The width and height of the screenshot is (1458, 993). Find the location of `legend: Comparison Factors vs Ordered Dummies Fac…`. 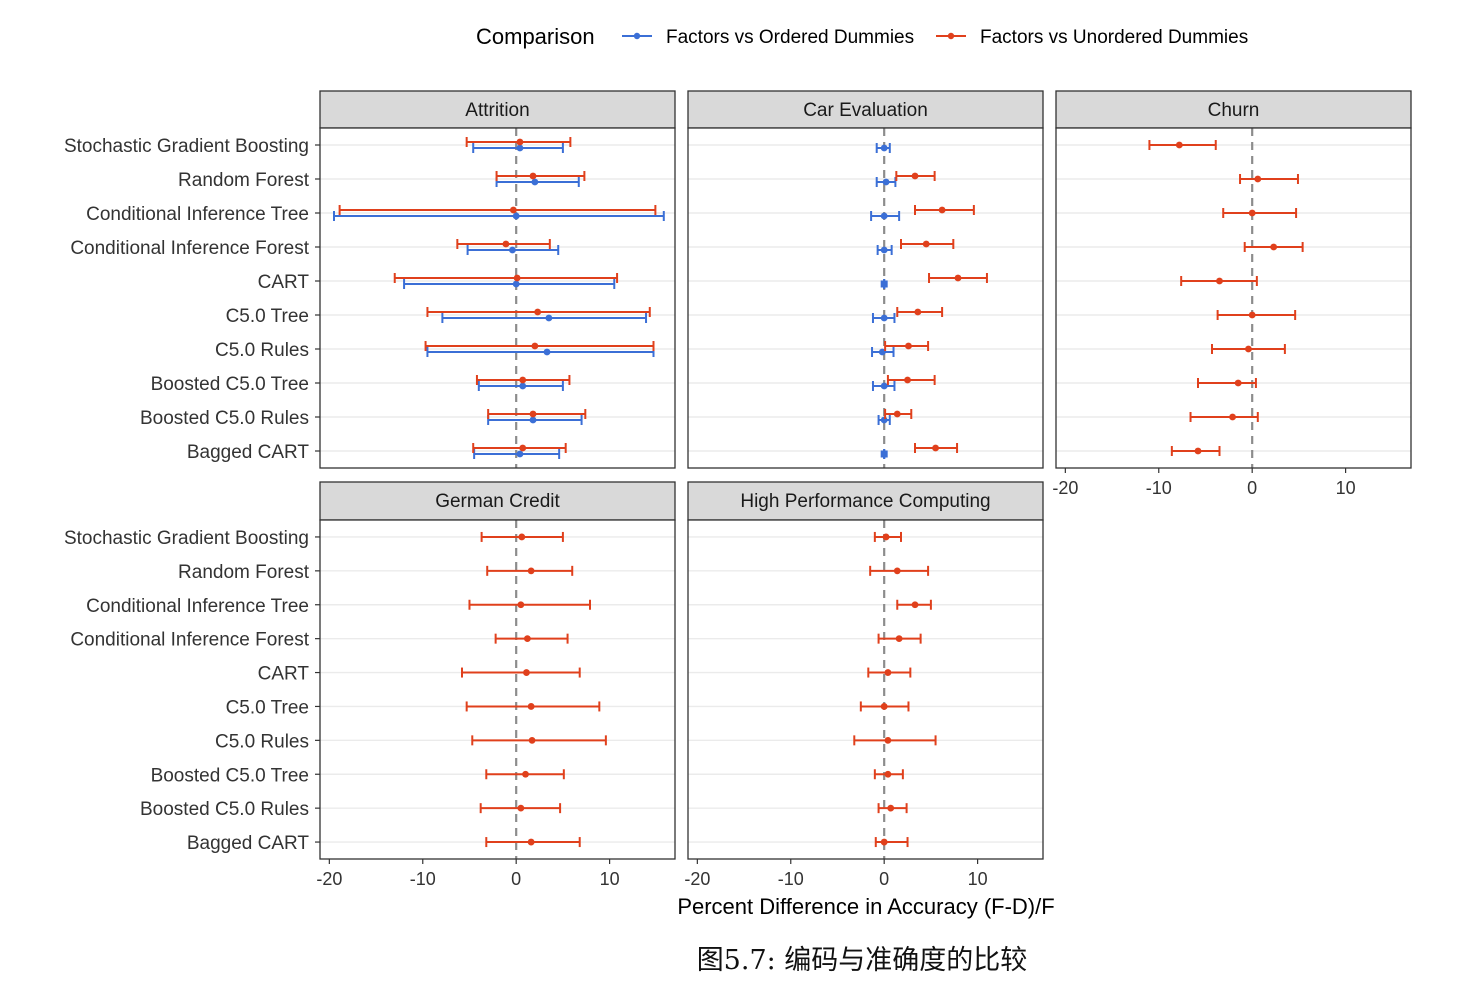

legend: Comparison Factors vs Ordered Dummies Fac… is located at coordinates (862, 36).